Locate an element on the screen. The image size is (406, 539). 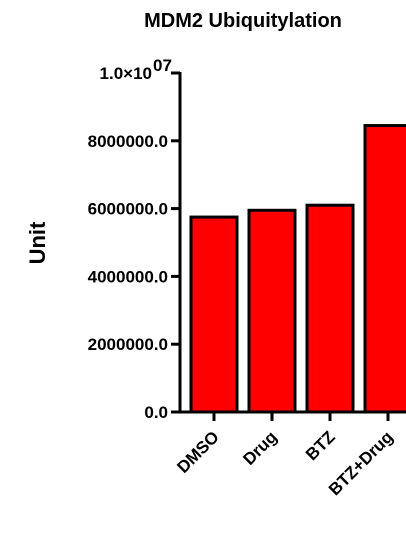
y-tick-label: 1.0×10 is located at coordinates (126, 73).